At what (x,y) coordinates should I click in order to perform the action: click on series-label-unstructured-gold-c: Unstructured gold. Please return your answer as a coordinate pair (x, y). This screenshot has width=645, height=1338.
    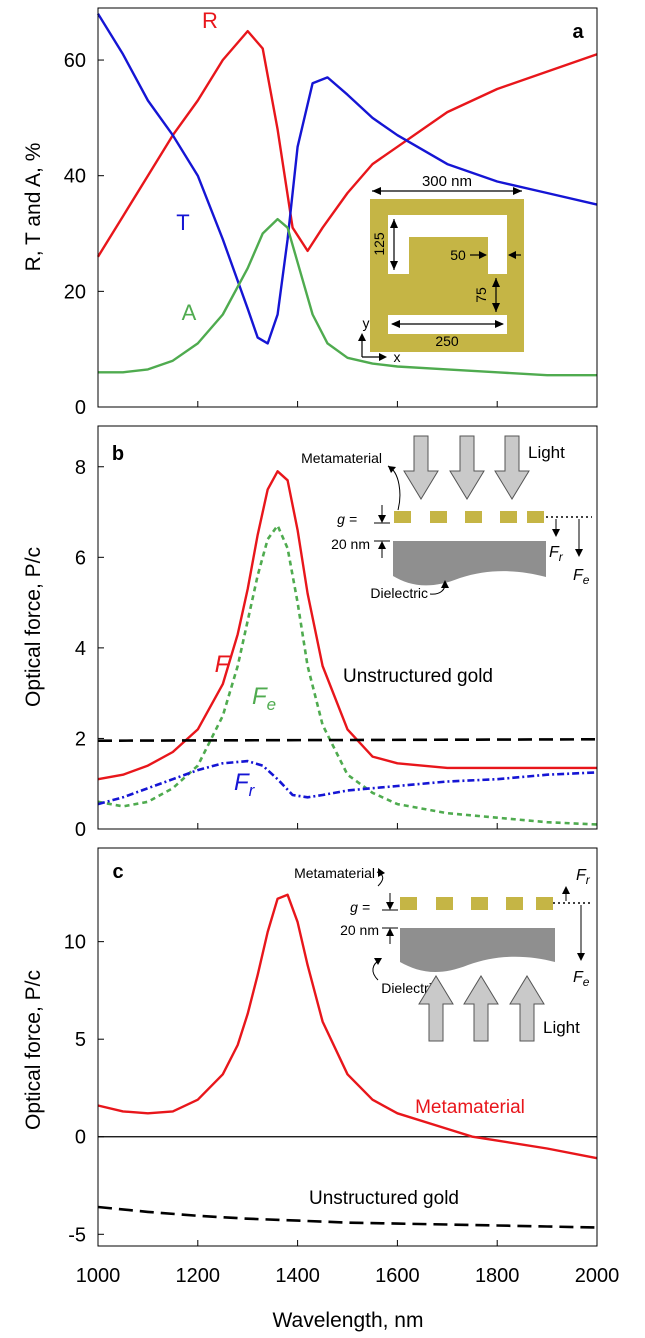
    Looking at the image, I should click on (384, 1198).